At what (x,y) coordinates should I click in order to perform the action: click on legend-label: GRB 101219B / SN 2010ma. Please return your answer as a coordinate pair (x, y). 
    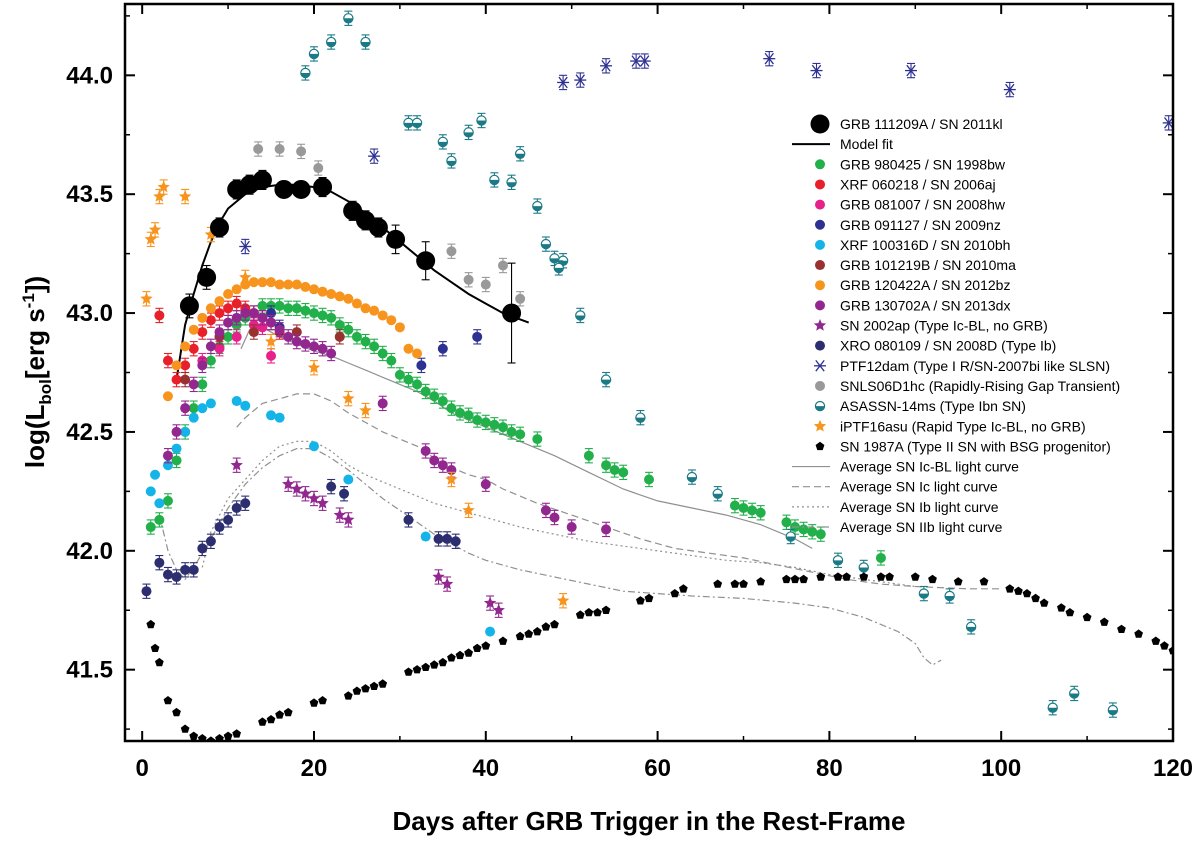
    Looking at the image, I should click on (928, 265).